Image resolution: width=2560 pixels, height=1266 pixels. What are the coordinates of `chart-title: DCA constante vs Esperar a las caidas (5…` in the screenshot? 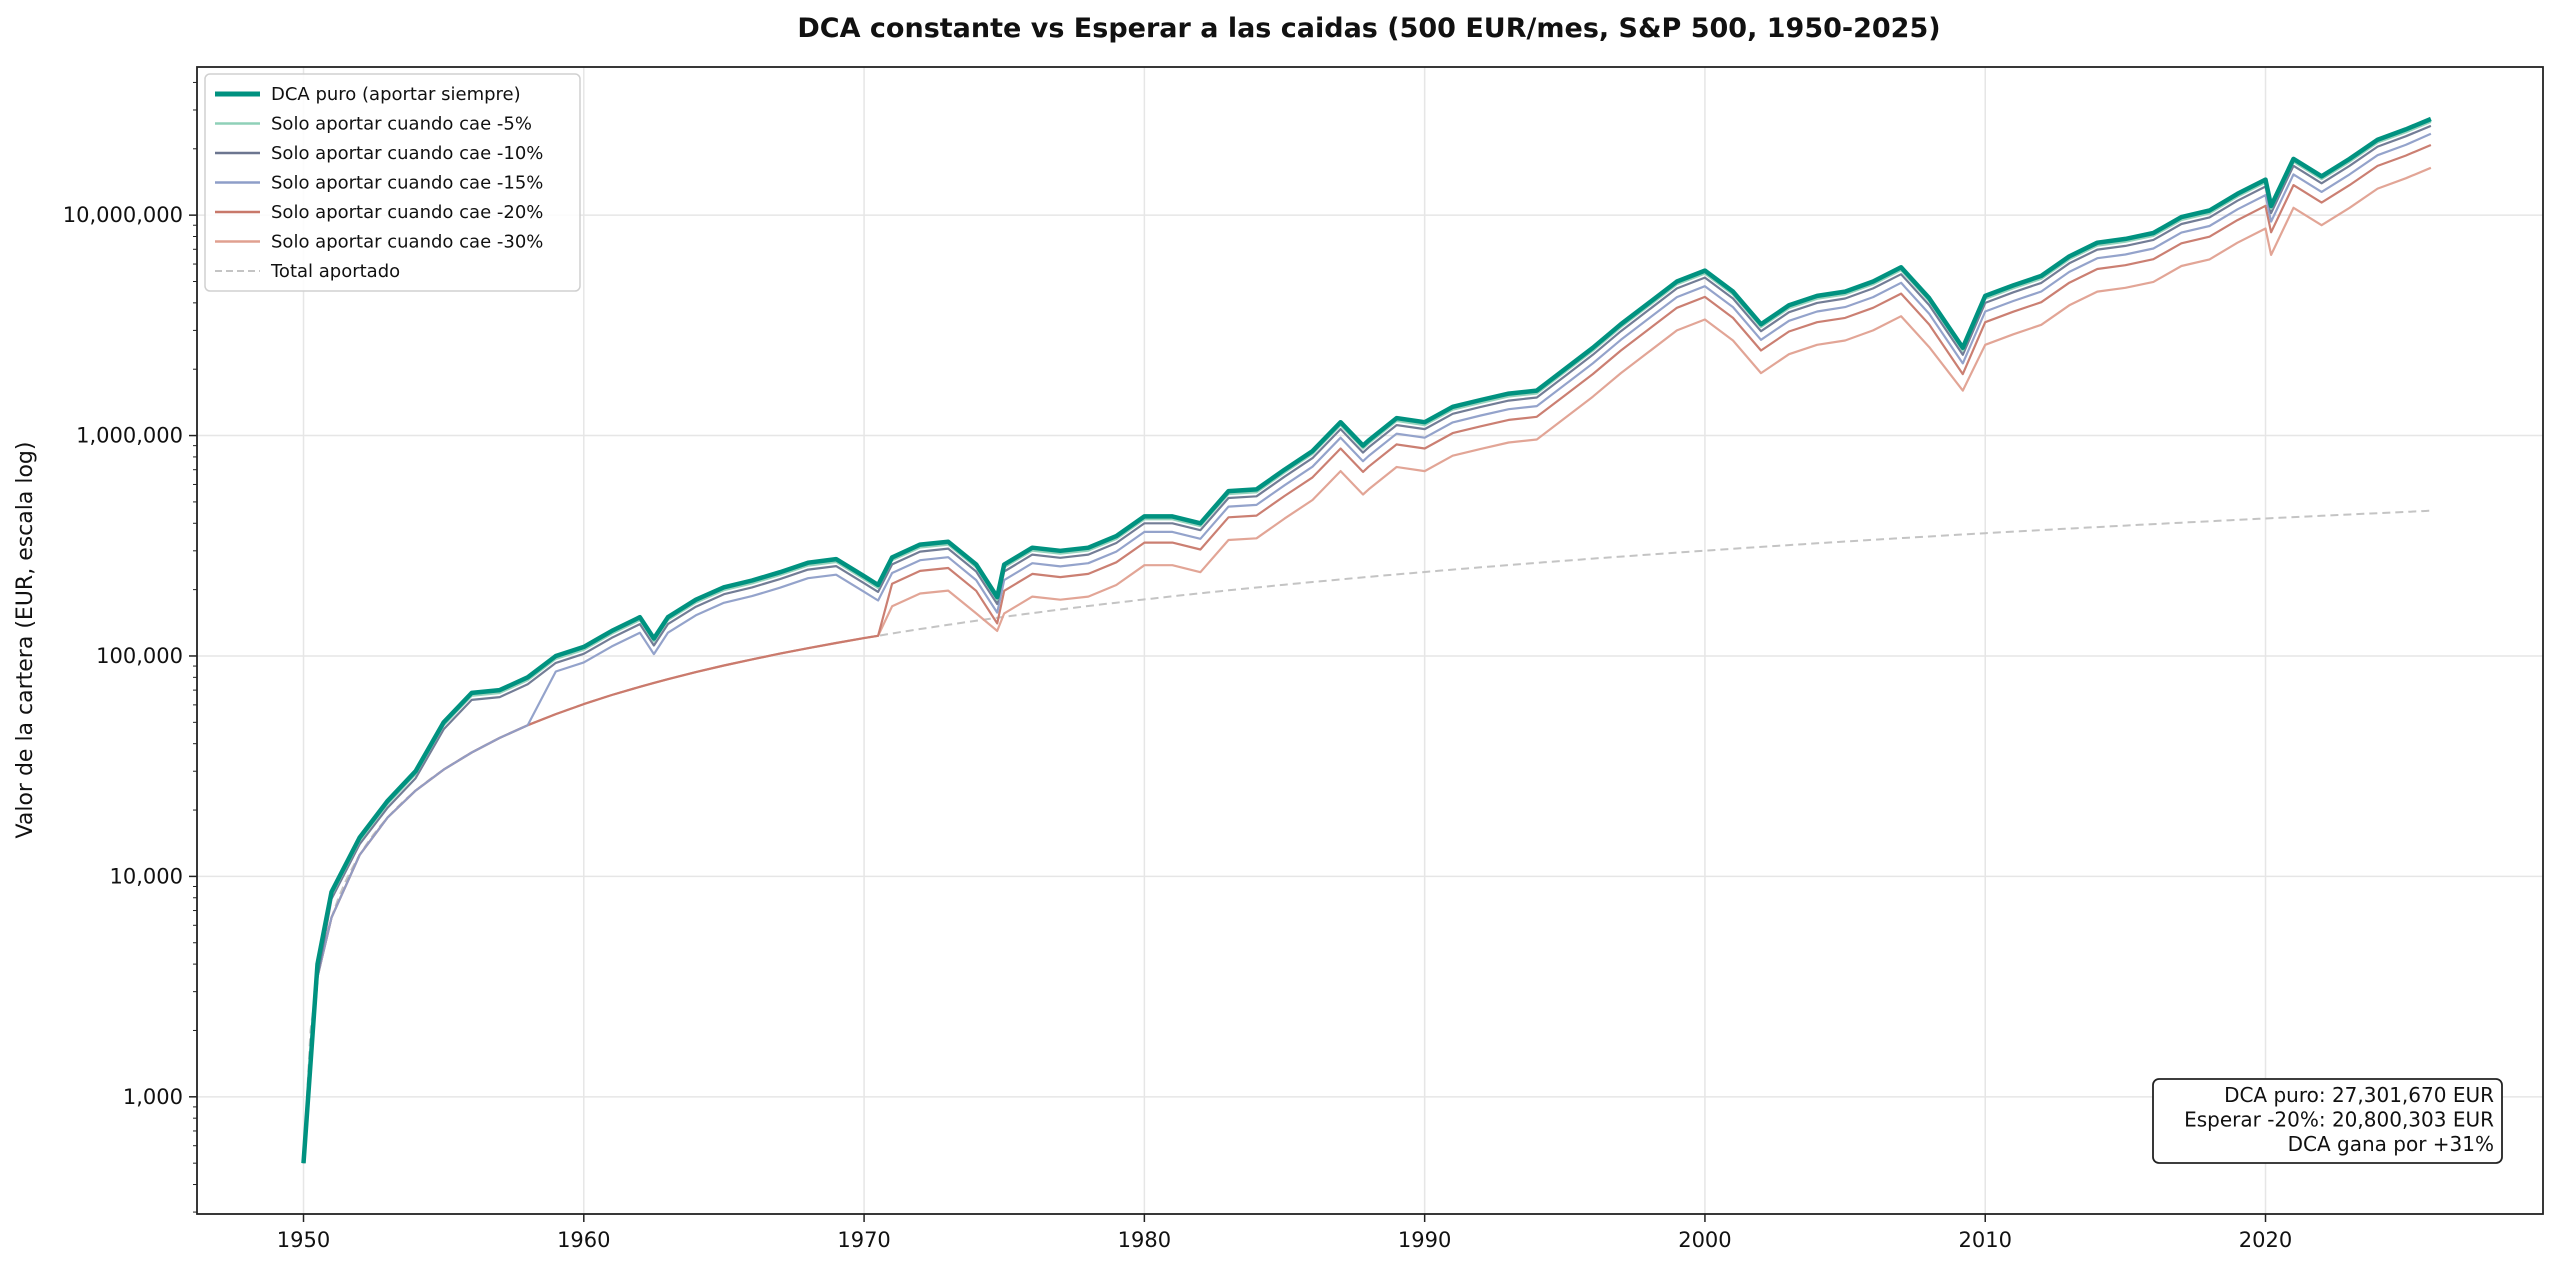 It's located at (1368, 28).